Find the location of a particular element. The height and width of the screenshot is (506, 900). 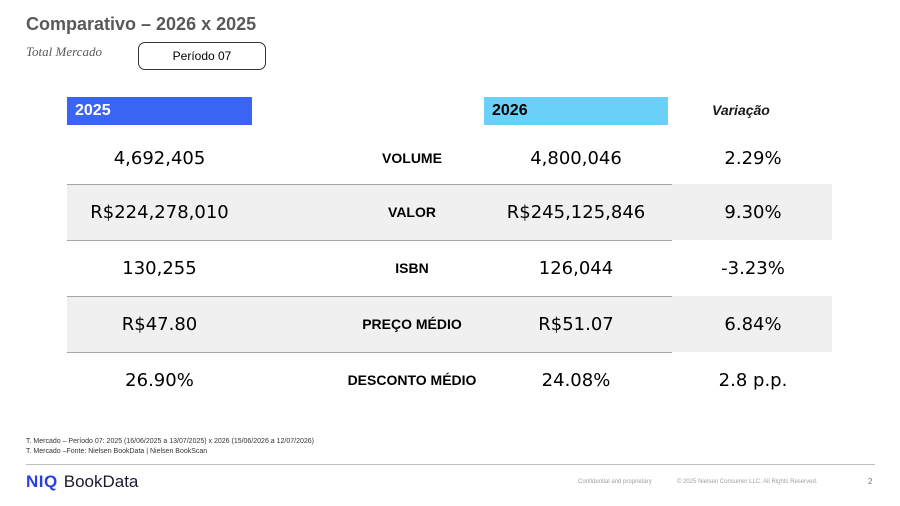

table-row-desconto-medio: 26.90% DESCONTO MÉDIO 24.08% 2.8 p.p. is located at coordinates (449, 380).